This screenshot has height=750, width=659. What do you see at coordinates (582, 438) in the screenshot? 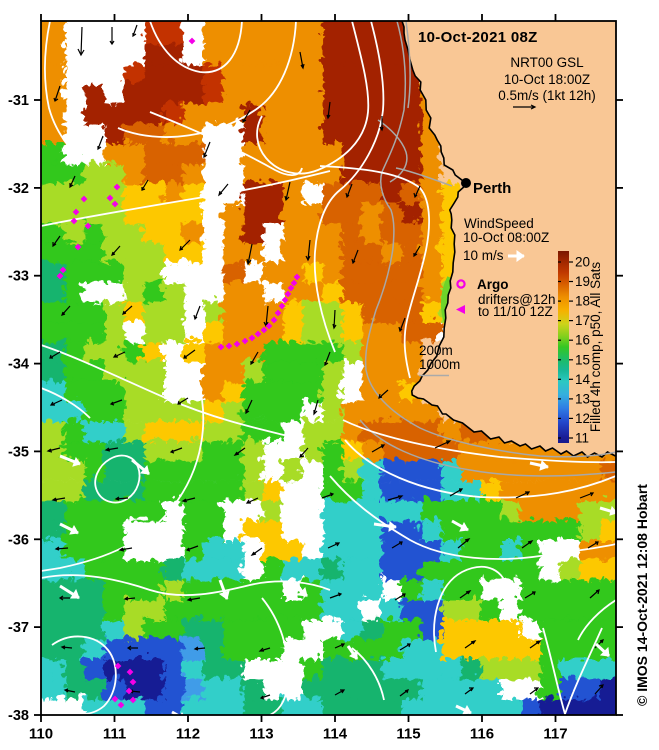
I see `svg-text: 11` at bounding box center [582, 438].